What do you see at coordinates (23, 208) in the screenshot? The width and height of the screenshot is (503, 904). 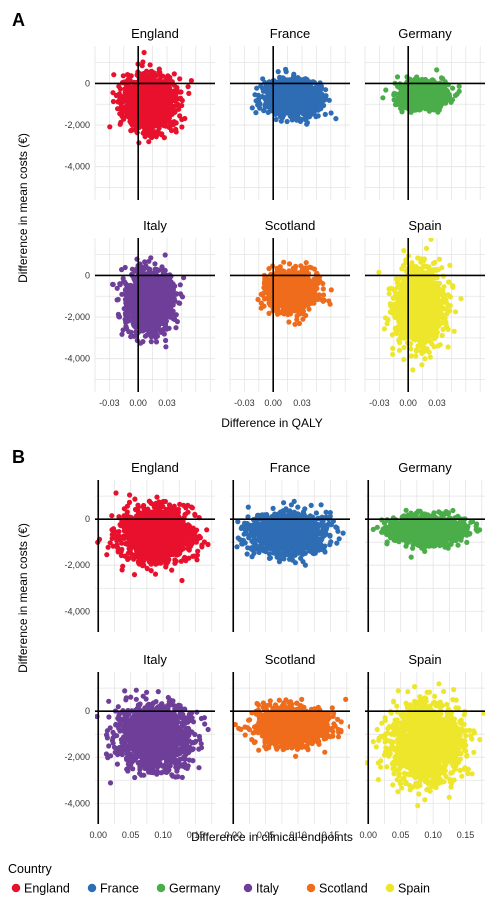 I see `y-axis-title-a: Difference in mean costs (€)` at bounding box center [23, 208].